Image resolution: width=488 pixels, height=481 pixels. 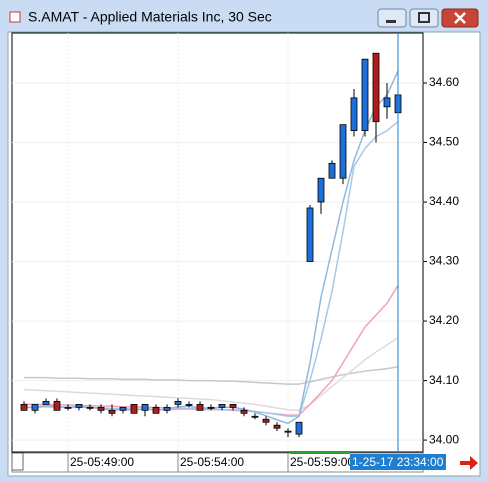 What do you see at coordinates (17, 461) in the screenshot?
I see `scroll-box` at bounding box center [17, 461].